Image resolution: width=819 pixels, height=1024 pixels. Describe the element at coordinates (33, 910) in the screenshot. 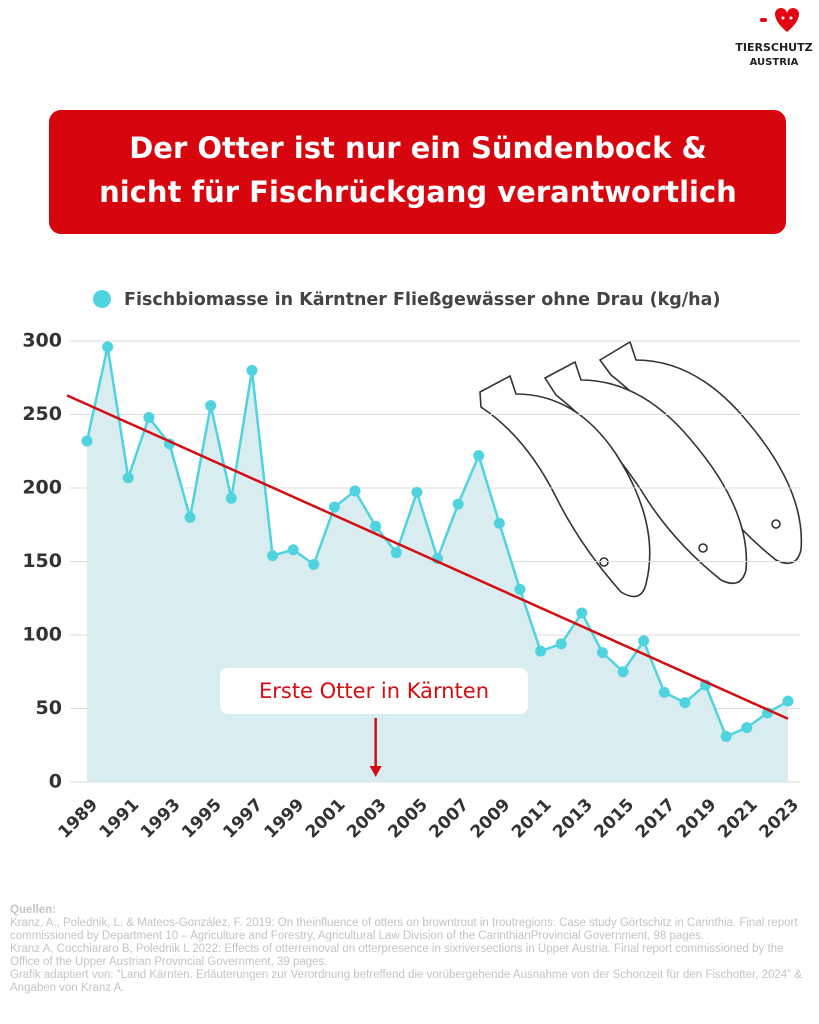

I see `sources-heading: Quellen:` at that location.